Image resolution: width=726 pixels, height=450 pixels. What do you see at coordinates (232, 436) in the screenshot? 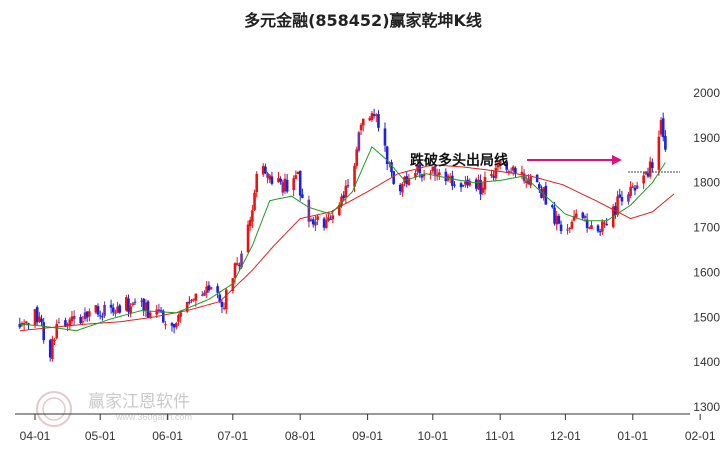
I see `x-tick-label: 07-01` at bounding box center [232, 436].